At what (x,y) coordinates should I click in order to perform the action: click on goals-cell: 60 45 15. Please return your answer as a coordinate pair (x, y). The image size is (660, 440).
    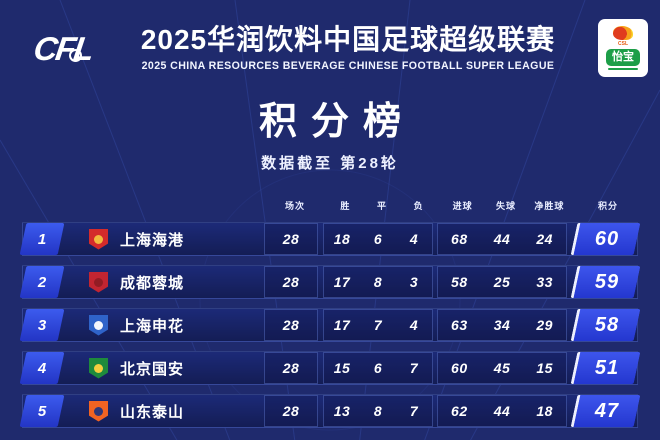
    Looking at the image, I should click on (502, 368).